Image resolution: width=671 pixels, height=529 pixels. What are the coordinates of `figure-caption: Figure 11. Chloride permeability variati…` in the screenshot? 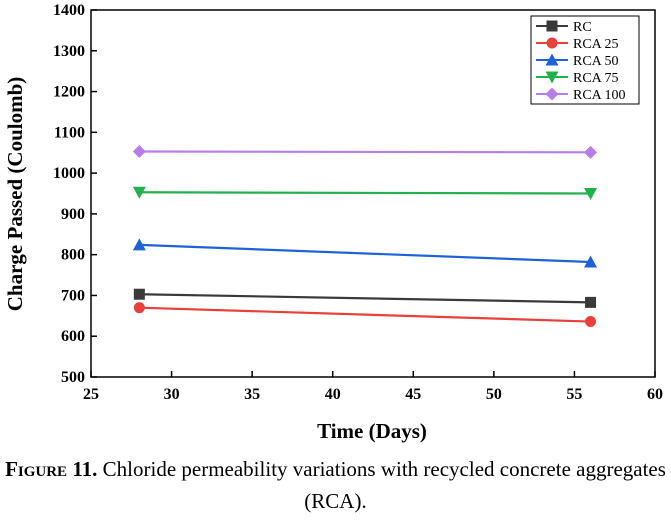 It's located at (335, 485).